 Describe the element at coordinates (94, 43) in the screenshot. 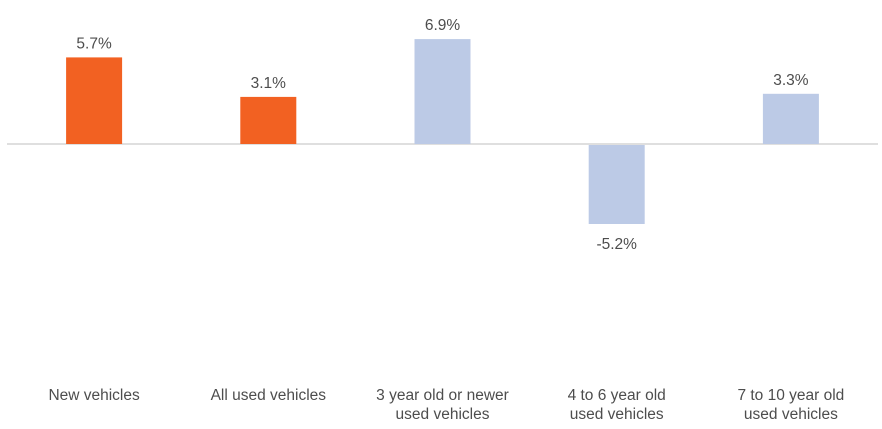

I see `data-label-0: 5.7%` at that location.